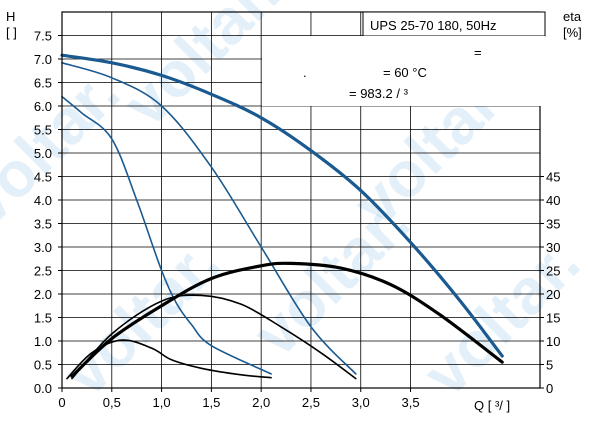  Describe the element at coordinates (553, 271) in the screenshot. I see `y-right-tick-label: 25` at that location.